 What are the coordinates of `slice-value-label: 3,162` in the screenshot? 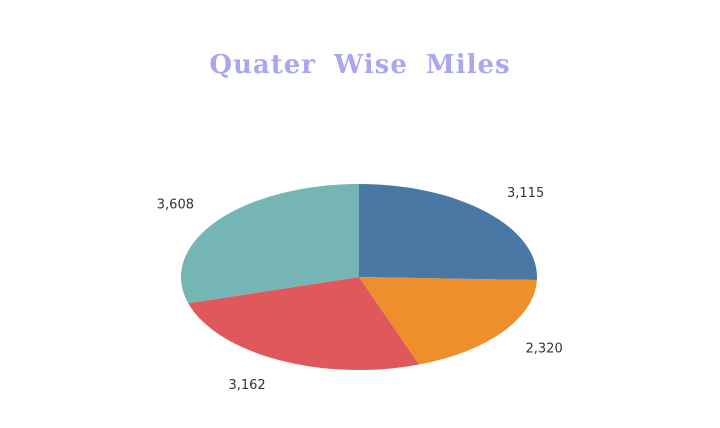 It's located at (246, 385).